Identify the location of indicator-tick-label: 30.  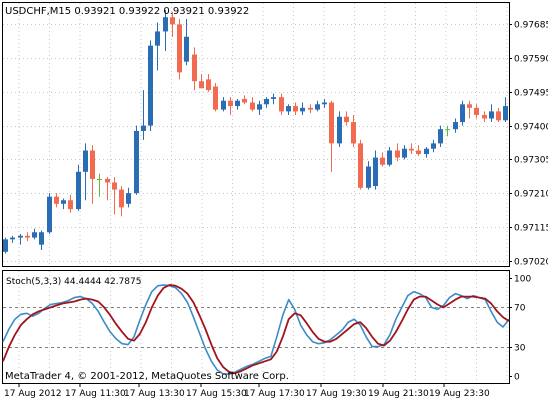
(520, 349).